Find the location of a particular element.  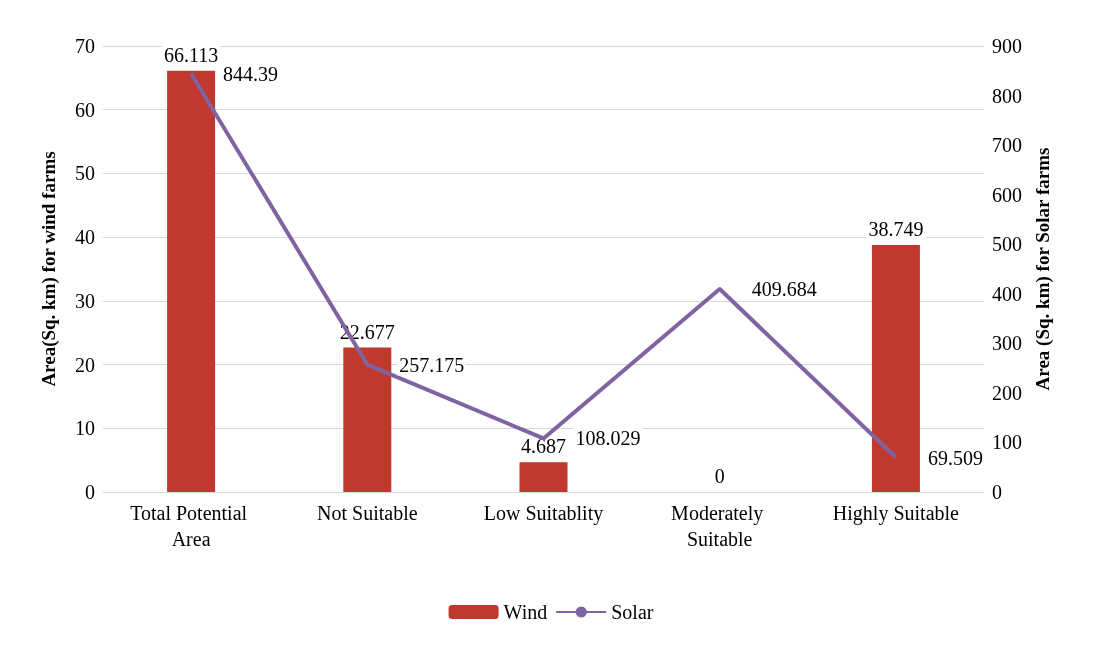

data-label: 409.684 is located at coordinates (784, 288).